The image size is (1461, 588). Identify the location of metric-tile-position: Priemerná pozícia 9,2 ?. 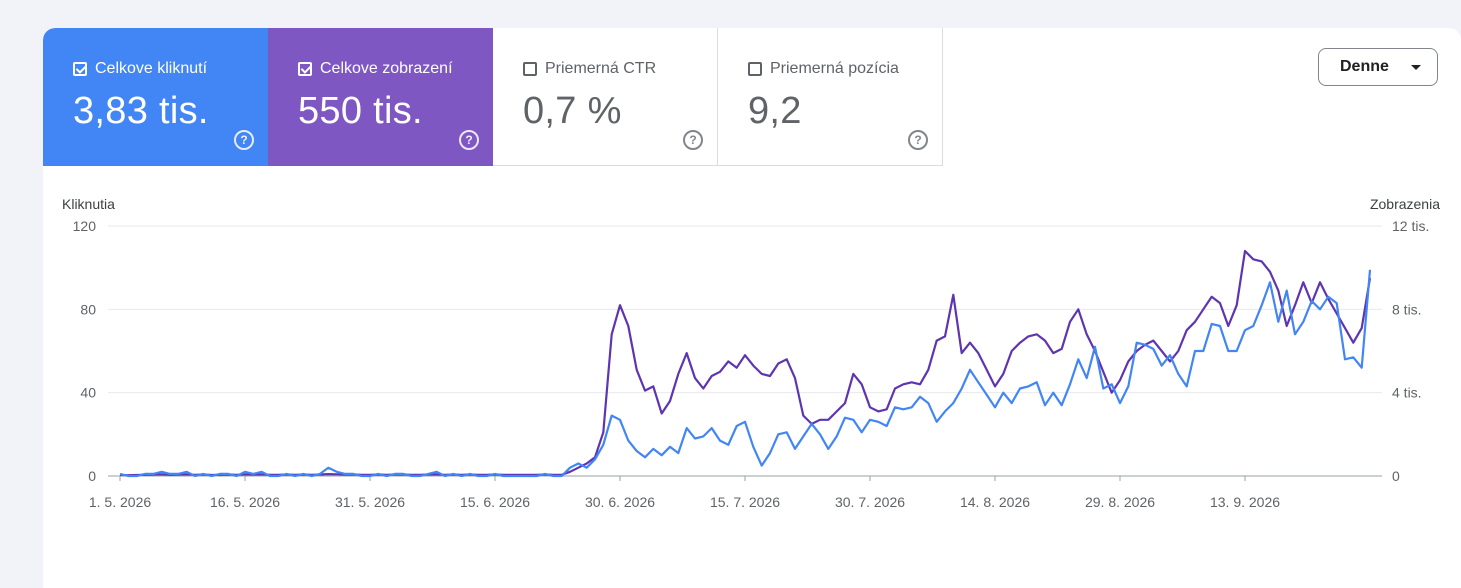
(830, 97).